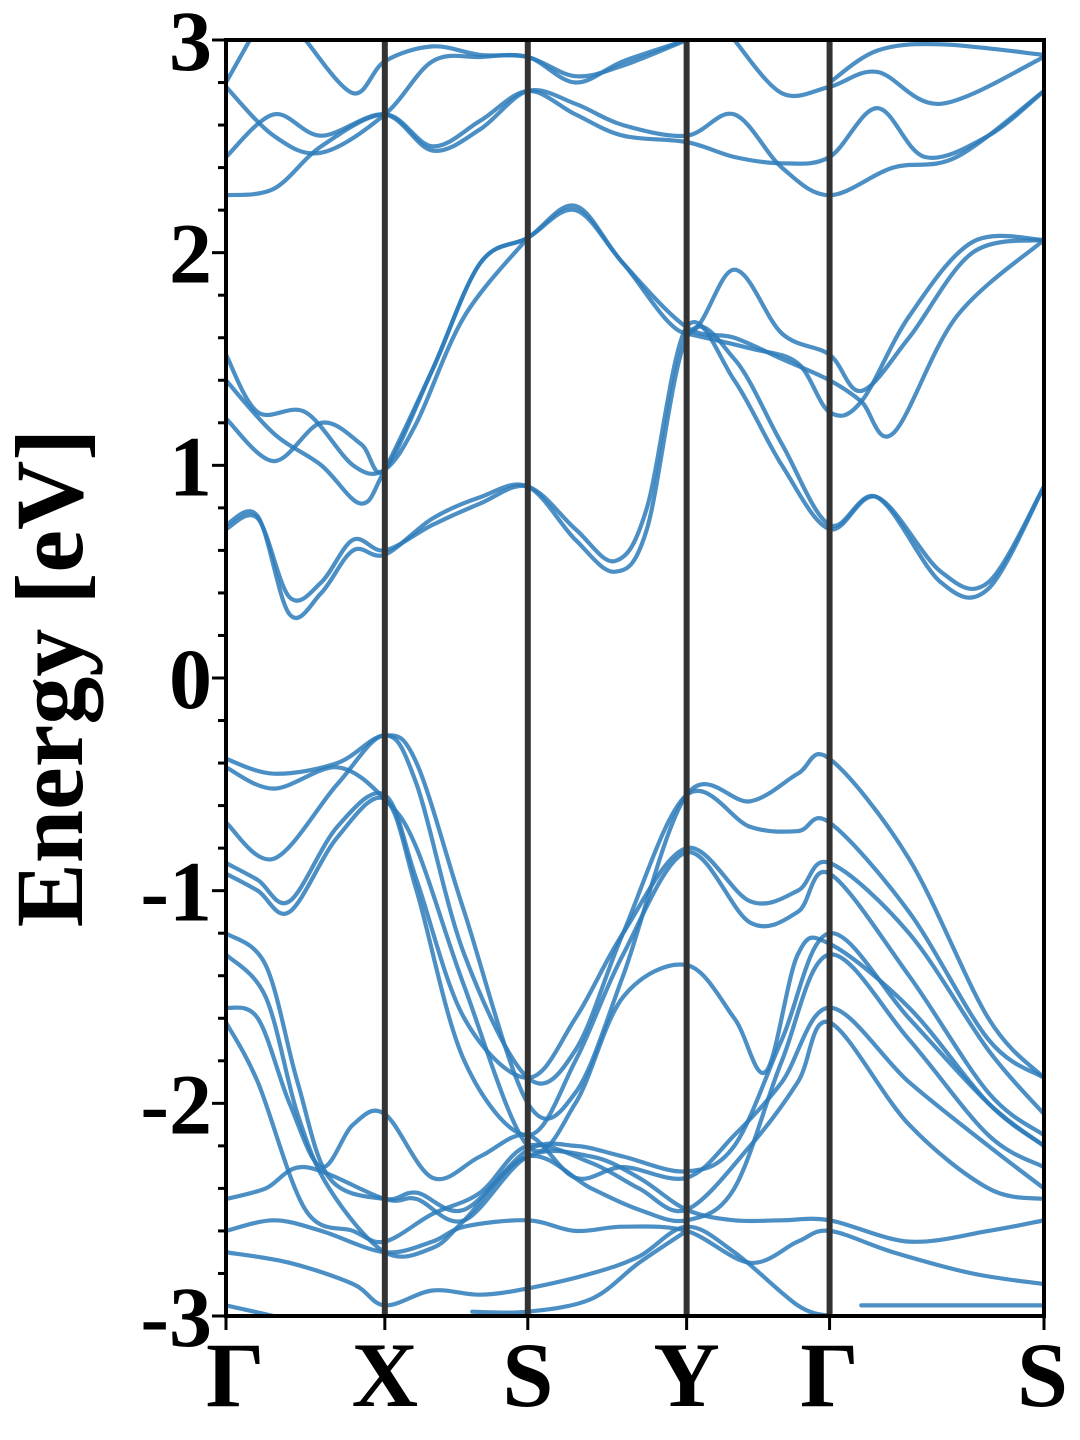 Image resolution: width=1080 pixels, height=1440 pixels. What do you see at coordinates (829, 1375) in the screenshot?
I see `kpoint-label-4: Γ` at bounding box center [829, 1375].